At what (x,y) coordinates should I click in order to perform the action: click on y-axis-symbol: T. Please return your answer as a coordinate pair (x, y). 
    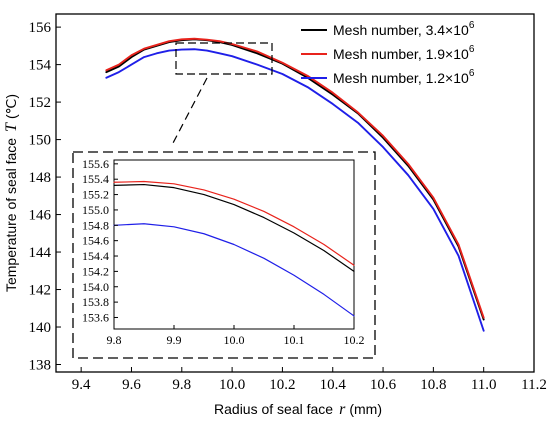
    Looking at the image, I should click on (11, 127).